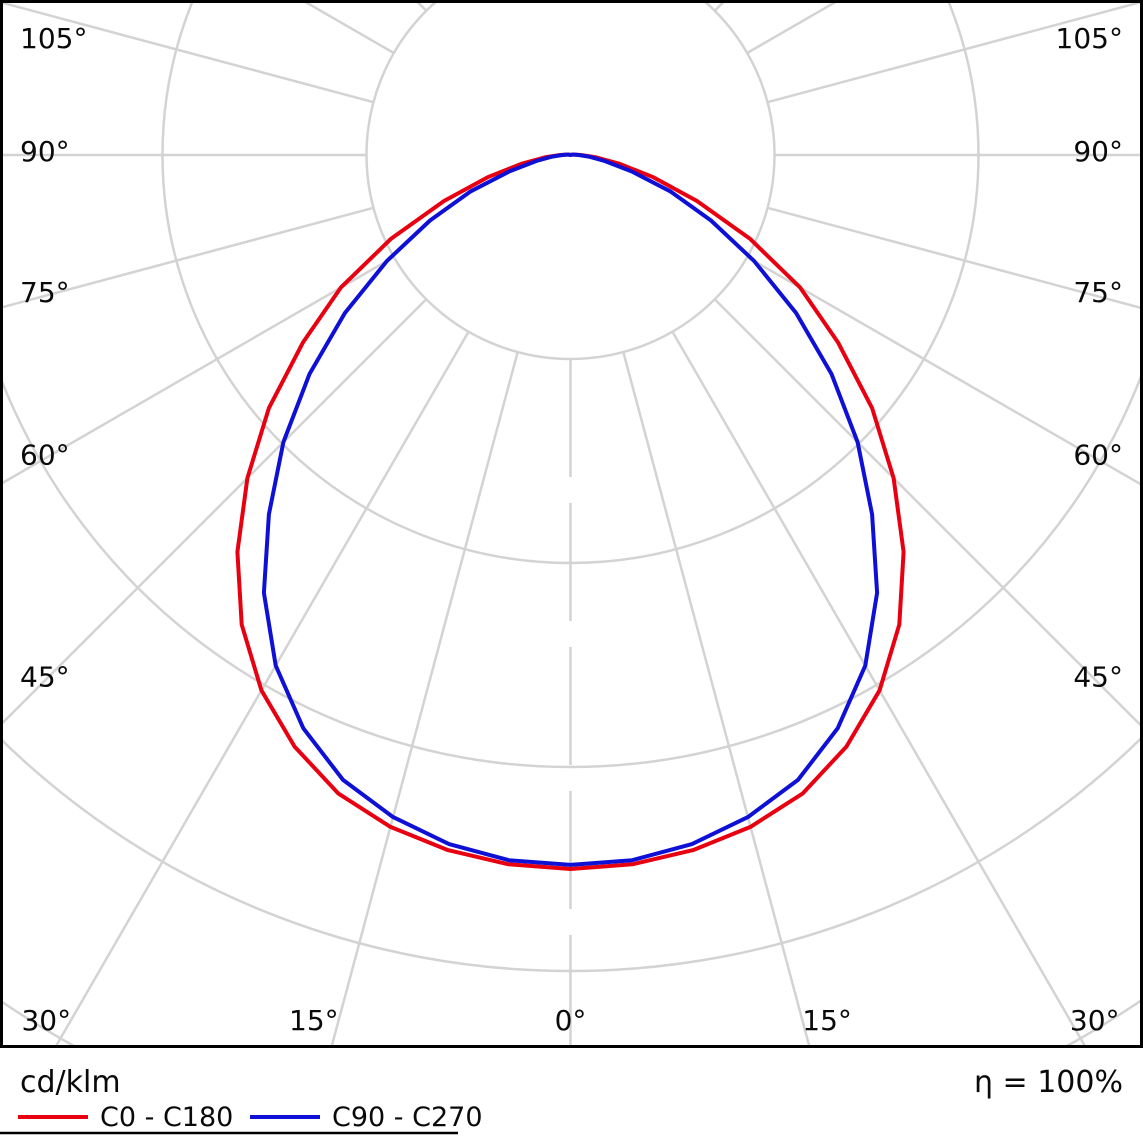  Describe the element at coordinates (827, 1020) in the screenshot. I see `angle-label-bottom-15: 15°` at that location.